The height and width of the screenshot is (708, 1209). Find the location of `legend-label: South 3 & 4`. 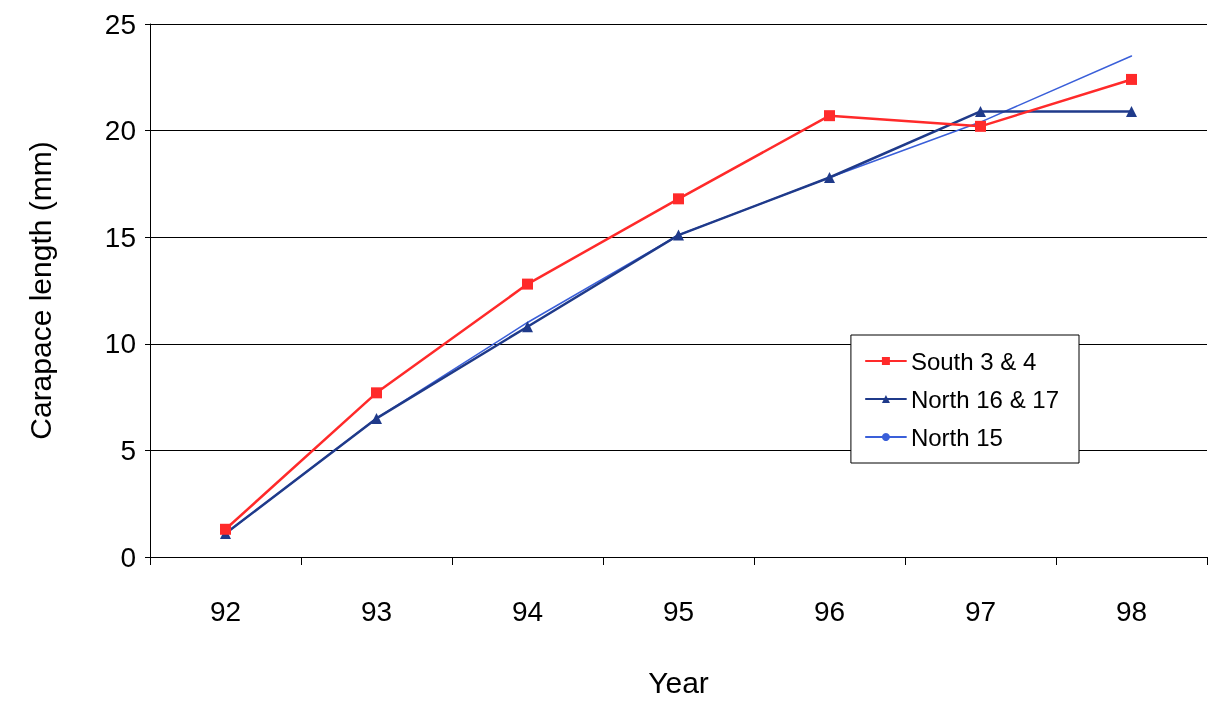

legend-label: South 3 & 4 is located at coordinates (973, 361).